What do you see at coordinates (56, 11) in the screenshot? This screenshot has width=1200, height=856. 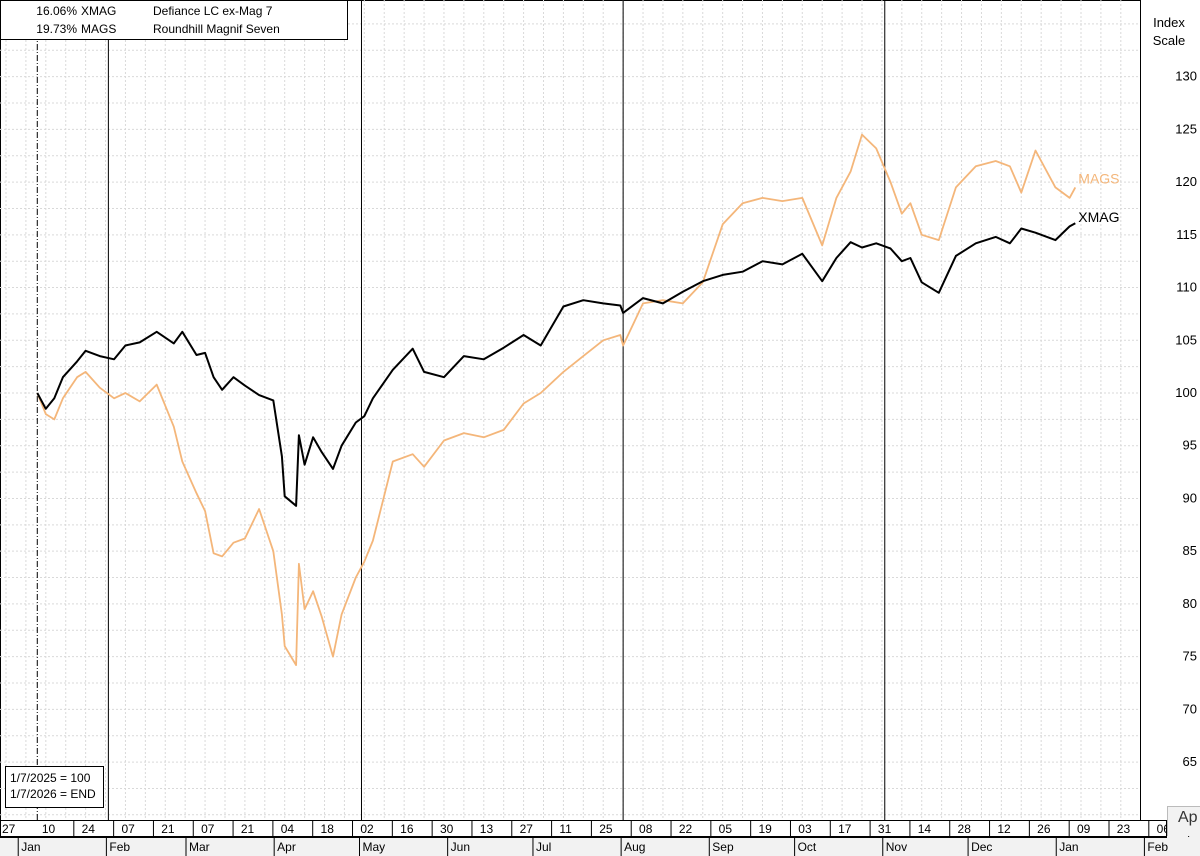 I see `legend-pct: 16.06%` at bounding box center [56, 11].